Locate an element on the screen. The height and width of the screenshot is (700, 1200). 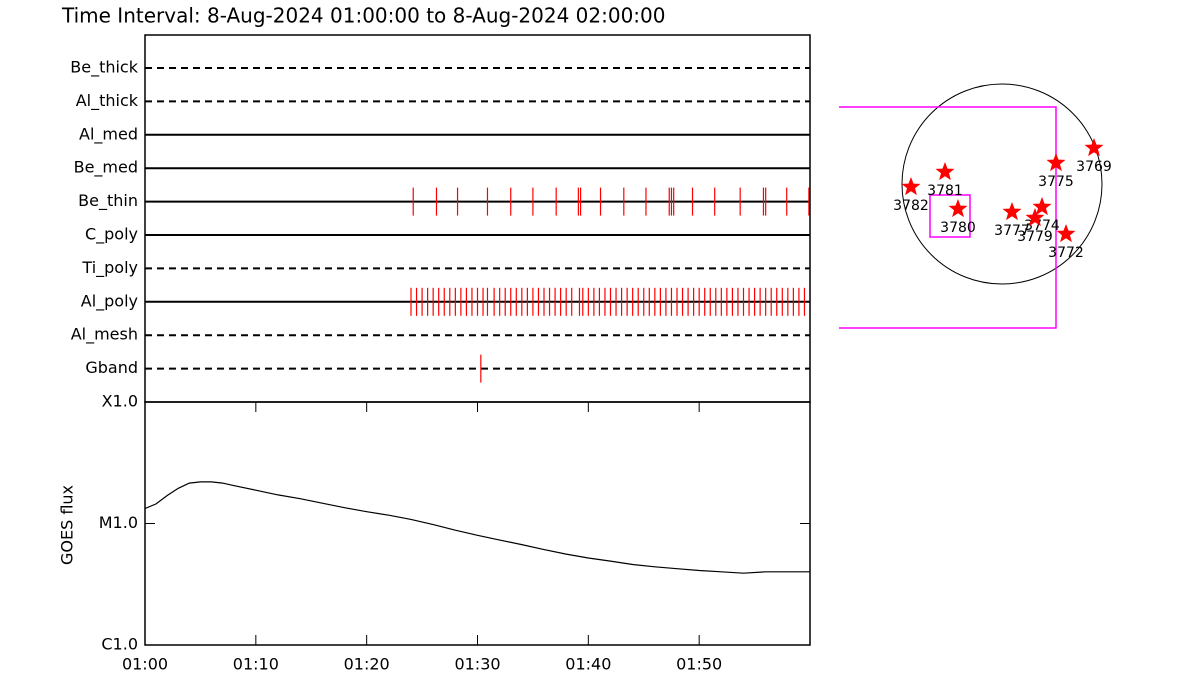
row-label: Al_med is located at coordinates (108, 134).